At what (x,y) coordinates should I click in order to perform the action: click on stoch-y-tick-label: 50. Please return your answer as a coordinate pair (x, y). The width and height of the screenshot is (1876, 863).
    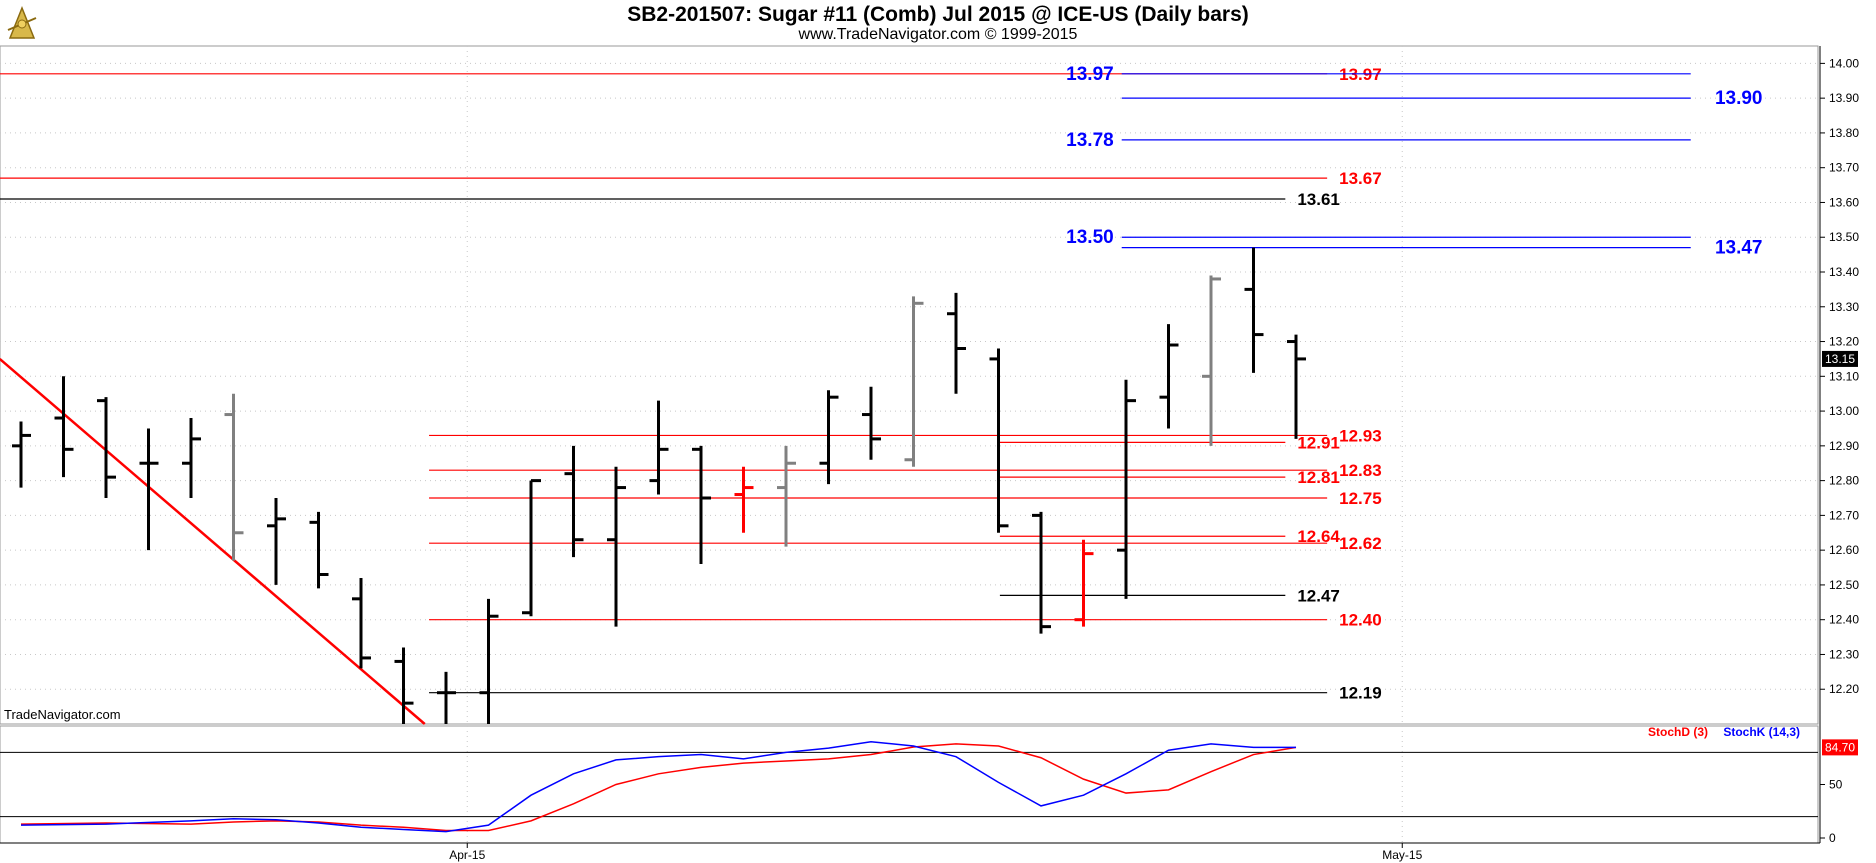
    Looking at the image, I should click on (1836, 785).